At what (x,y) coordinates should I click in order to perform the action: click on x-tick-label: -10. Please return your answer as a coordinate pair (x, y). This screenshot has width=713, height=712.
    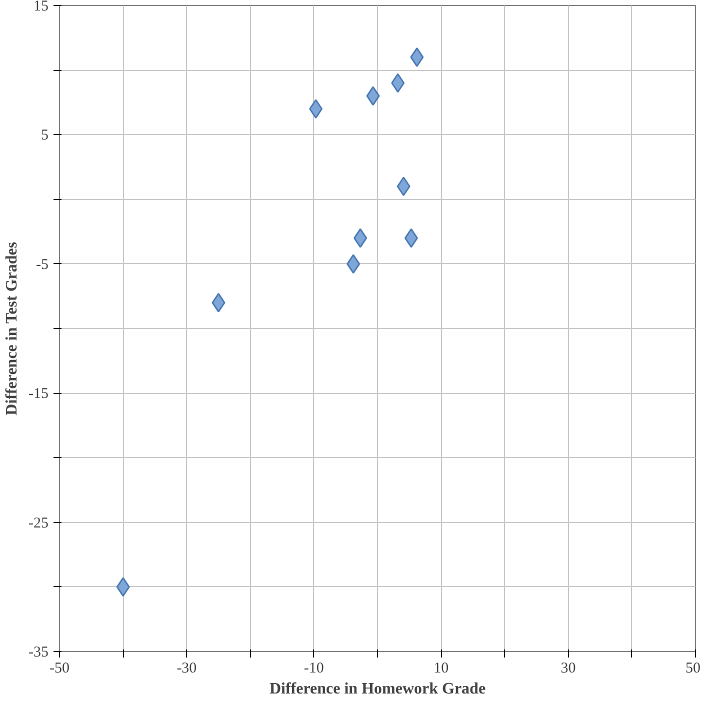
    Looking at the image, I should click on (314, 668).